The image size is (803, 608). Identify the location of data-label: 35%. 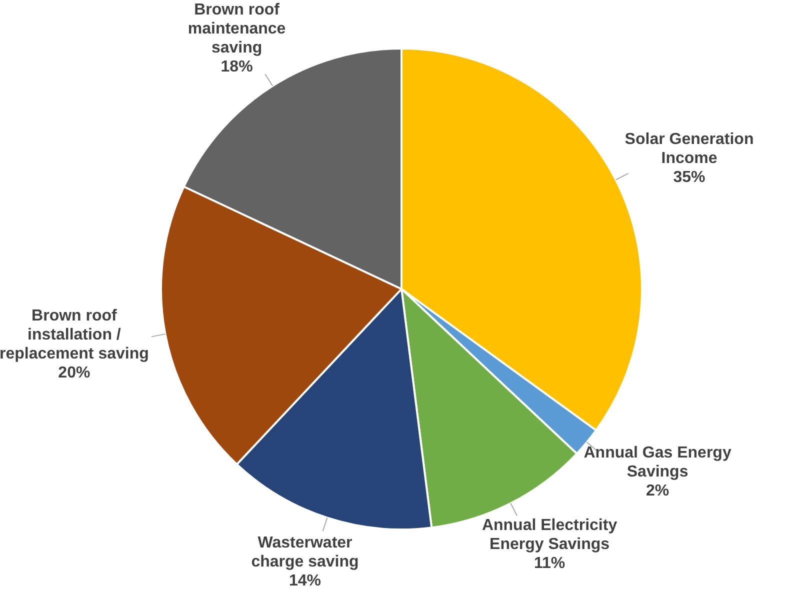
(689, 177).